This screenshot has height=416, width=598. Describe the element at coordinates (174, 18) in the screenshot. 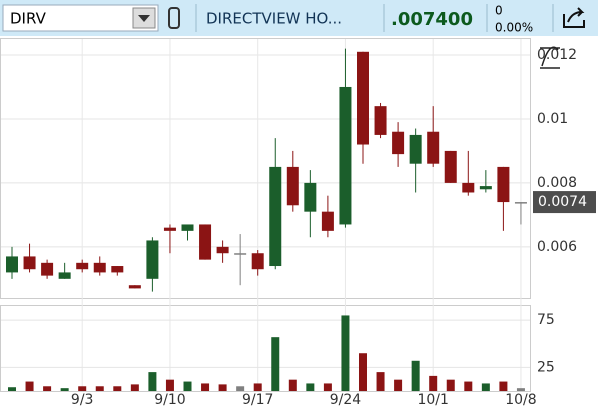

I see `link-icon` at that location.